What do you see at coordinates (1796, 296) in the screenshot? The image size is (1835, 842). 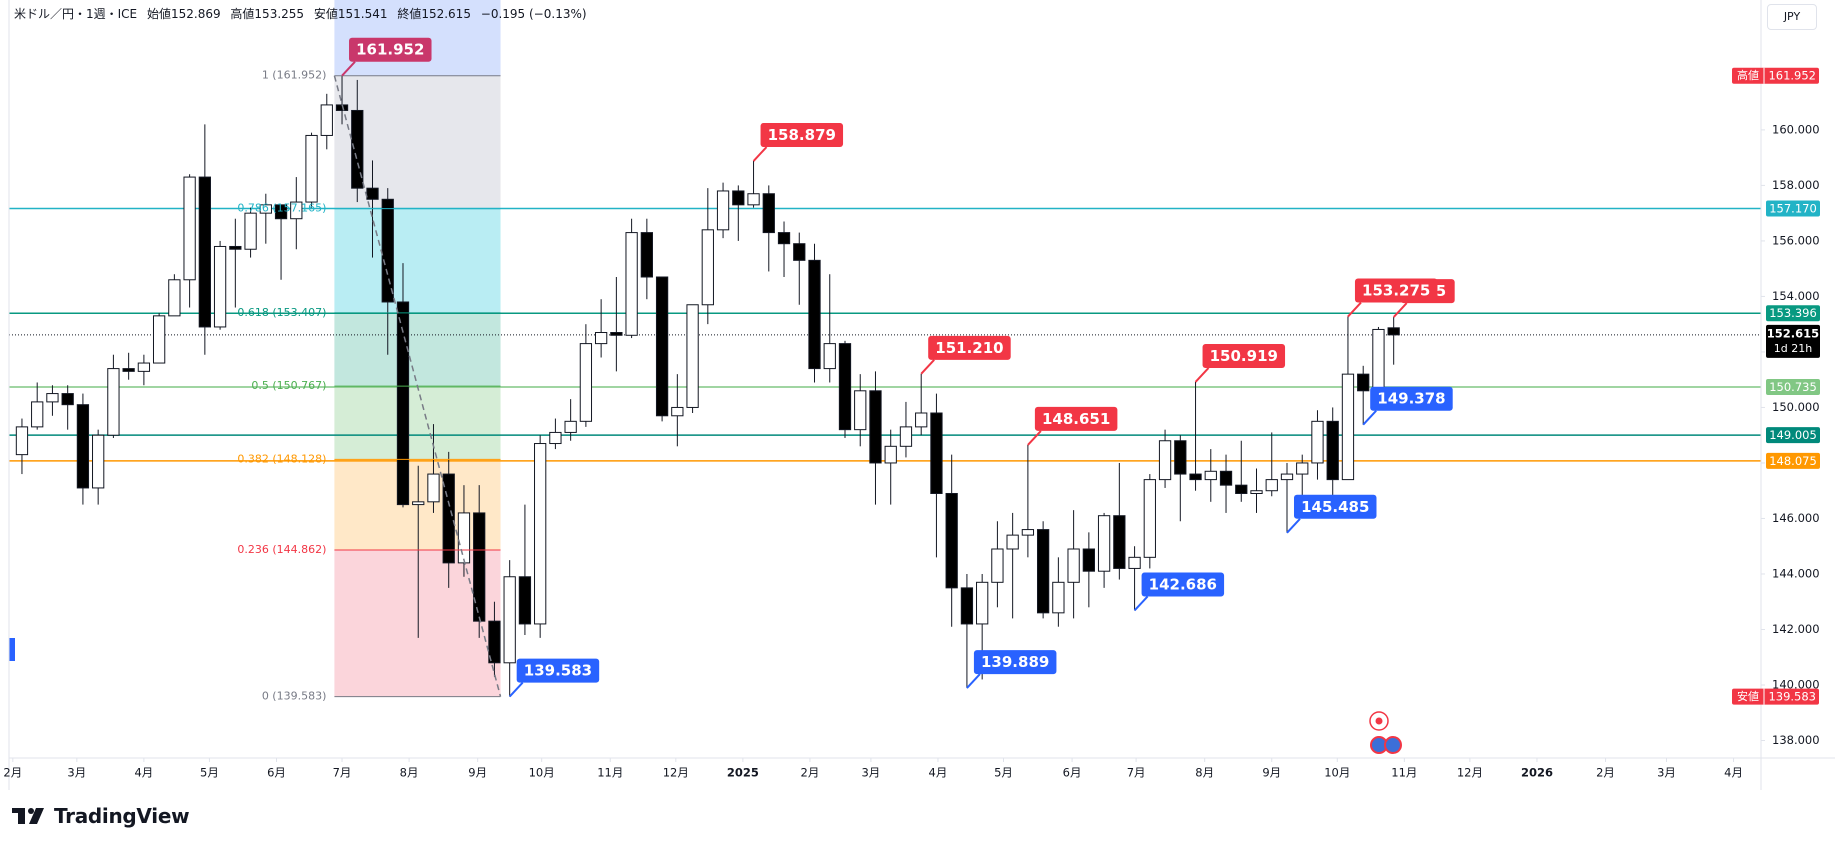 I see `y-tick-label: 154.000` at bounding box center [1796, 296].